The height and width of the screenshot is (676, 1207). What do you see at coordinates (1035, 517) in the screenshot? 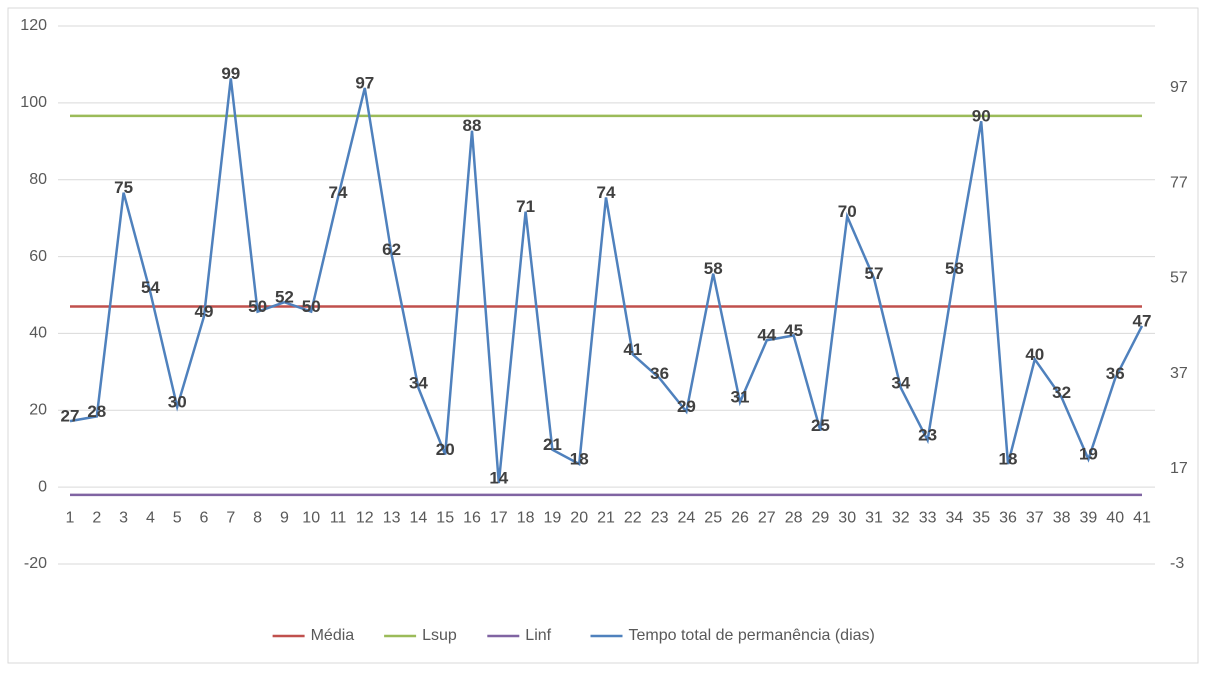
I see `x-tick-label: 37` at bounding box center [1035, 517].